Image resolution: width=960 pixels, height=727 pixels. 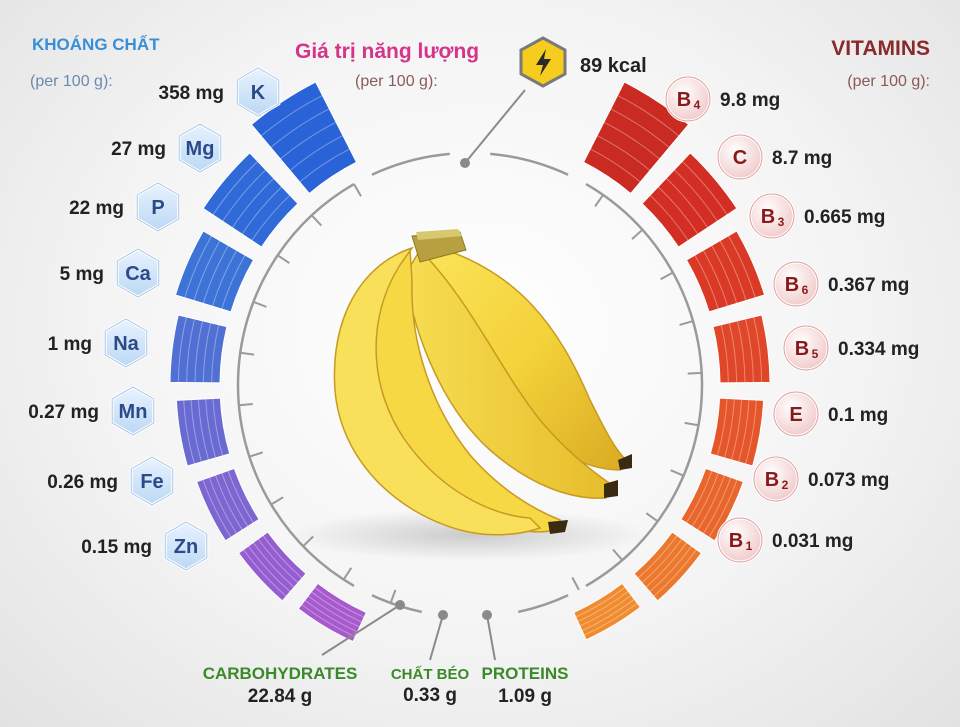 What do you see at coordinates (844, 217) in the screenshot?
I see `vitamin-amount: 0.665 mg` at bounding box center [844, 217].